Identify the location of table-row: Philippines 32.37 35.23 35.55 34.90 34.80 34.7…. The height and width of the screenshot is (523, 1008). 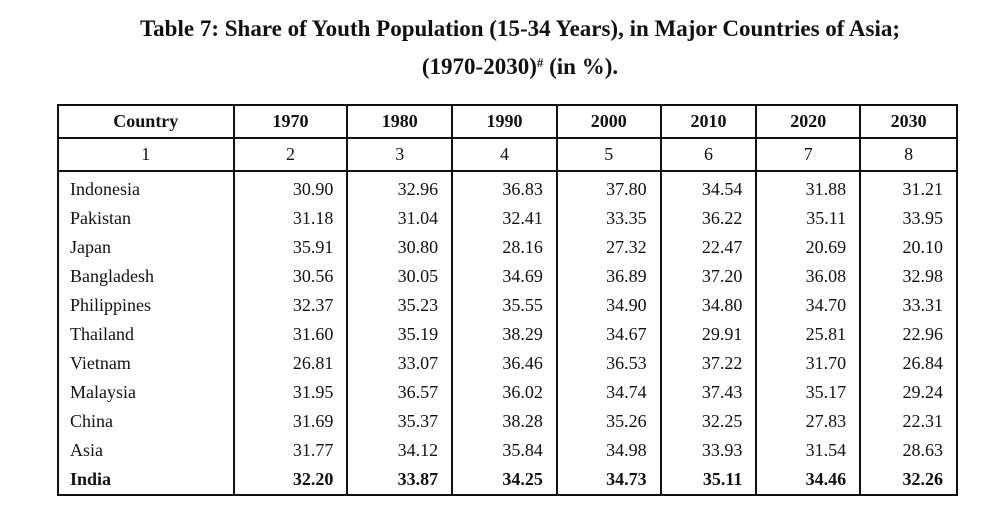
(507, 305).